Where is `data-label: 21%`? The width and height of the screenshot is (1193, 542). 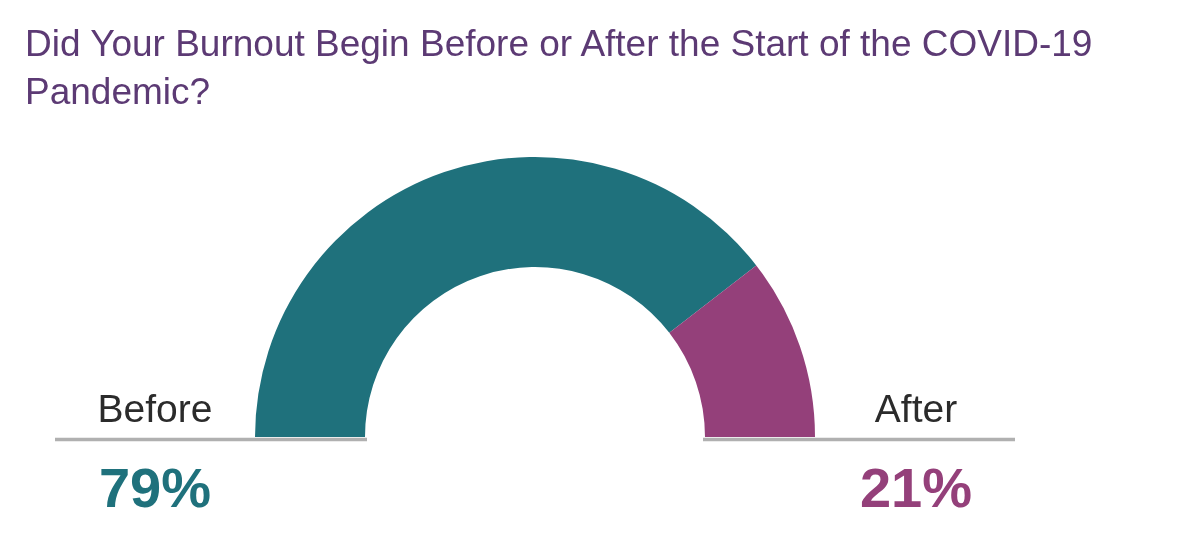 data-label: 21% is located at coordinates (916, 487).